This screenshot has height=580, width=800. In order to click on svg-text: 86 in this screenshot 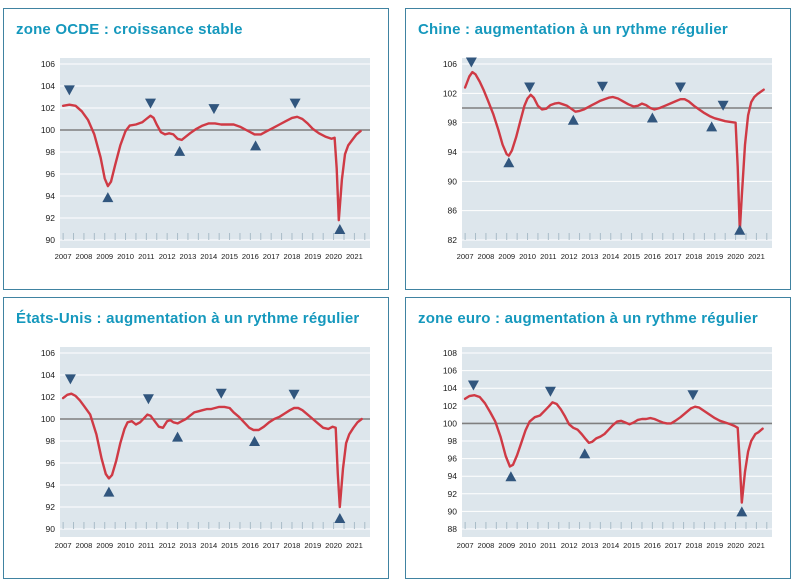, I will do `click(453, 211)`.